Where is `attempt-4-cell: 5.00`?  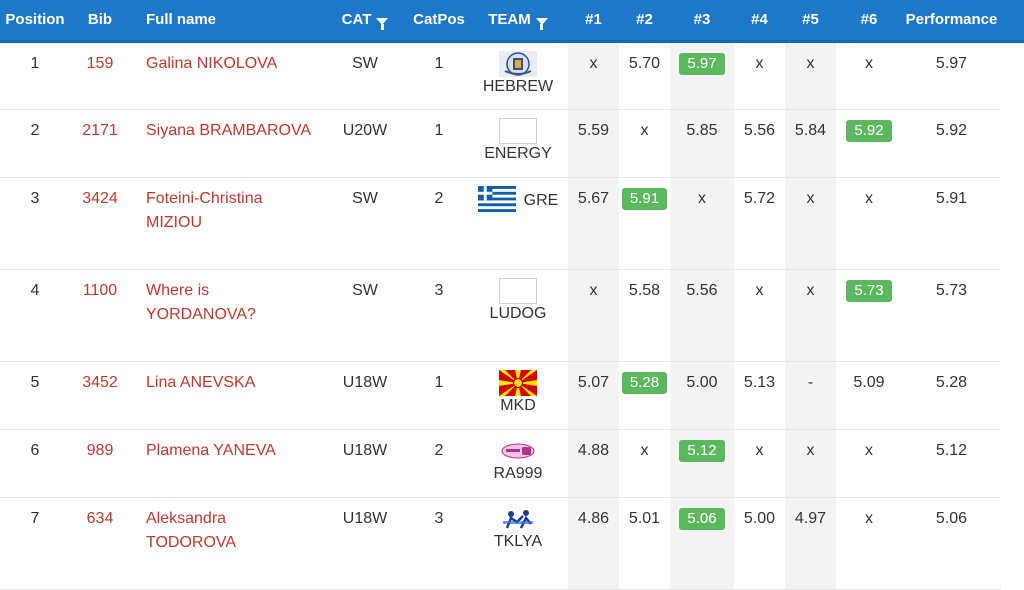 attempt-4-cell: 5.00 is located at coordinates (759, 543).